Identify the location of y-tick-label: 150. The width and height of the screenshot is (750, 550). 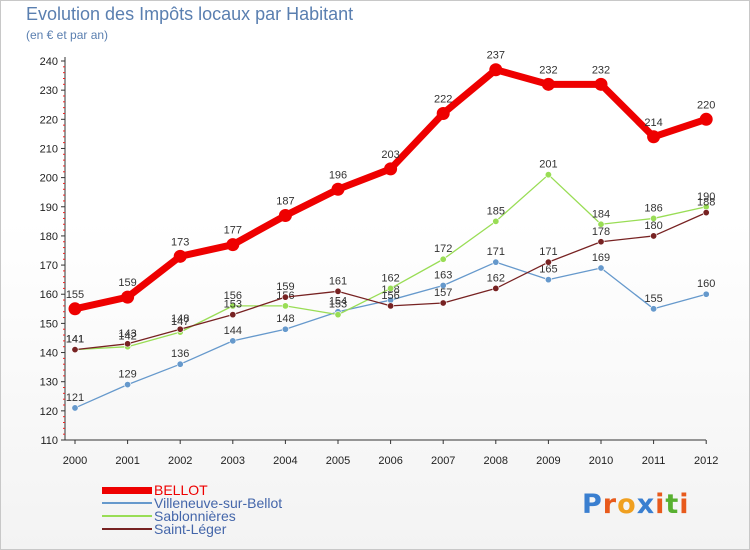
(49, 324).